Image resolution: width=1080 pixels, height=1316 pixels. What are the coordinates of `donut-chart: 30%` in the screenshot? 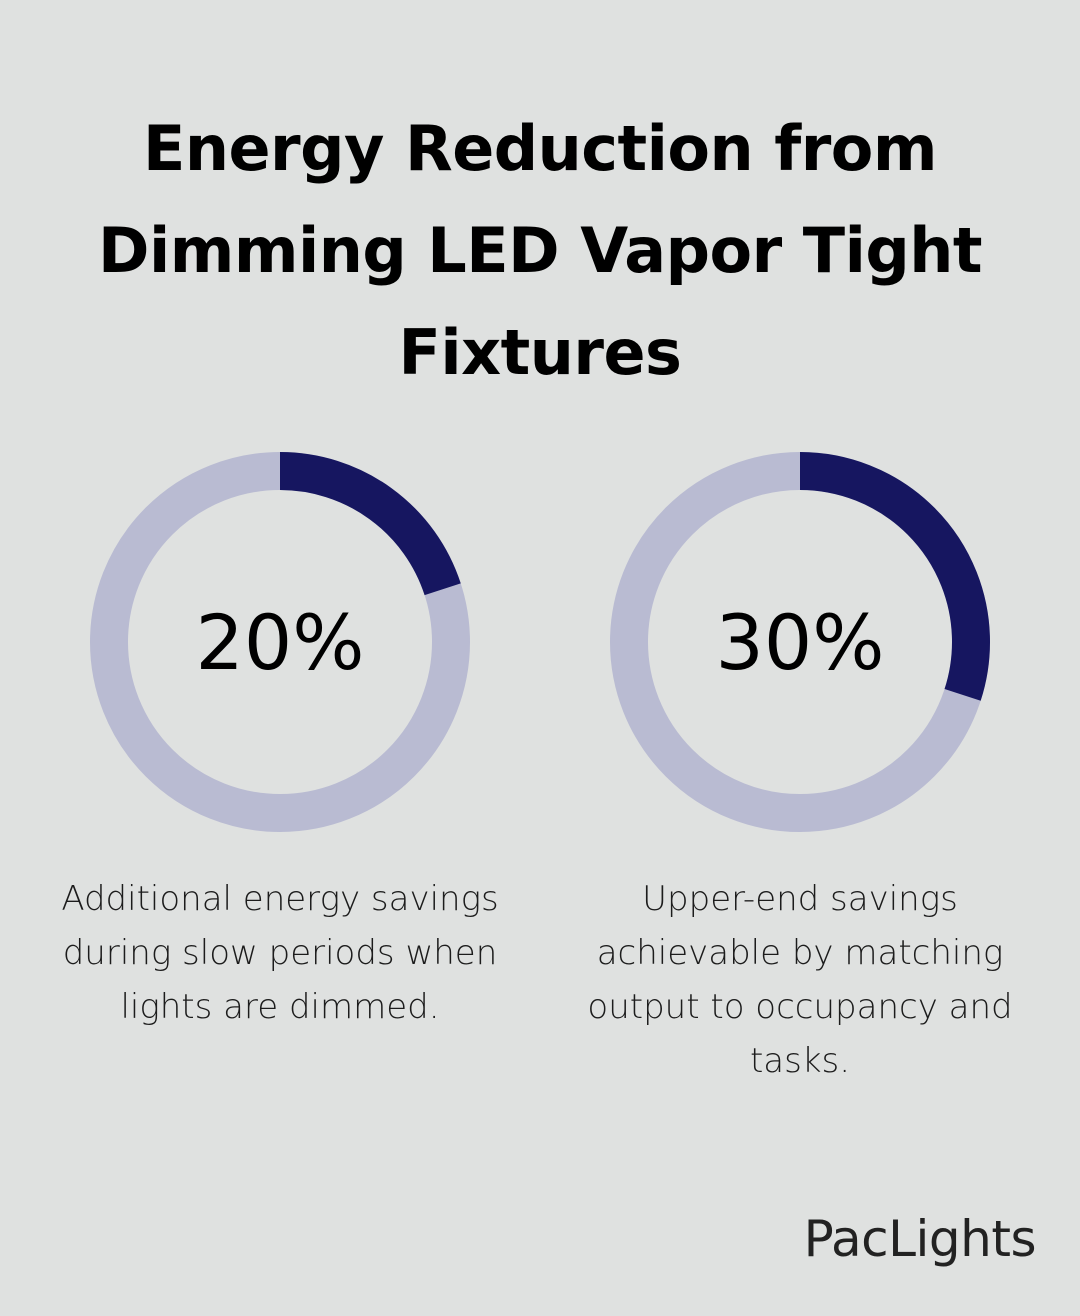 It's located at (800, 642).